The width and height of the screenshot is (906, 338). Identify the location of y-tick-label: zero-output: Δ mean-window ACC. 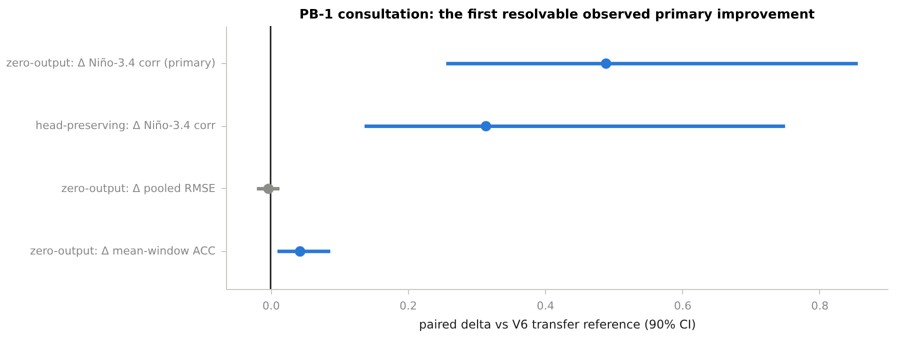
(123, 251).